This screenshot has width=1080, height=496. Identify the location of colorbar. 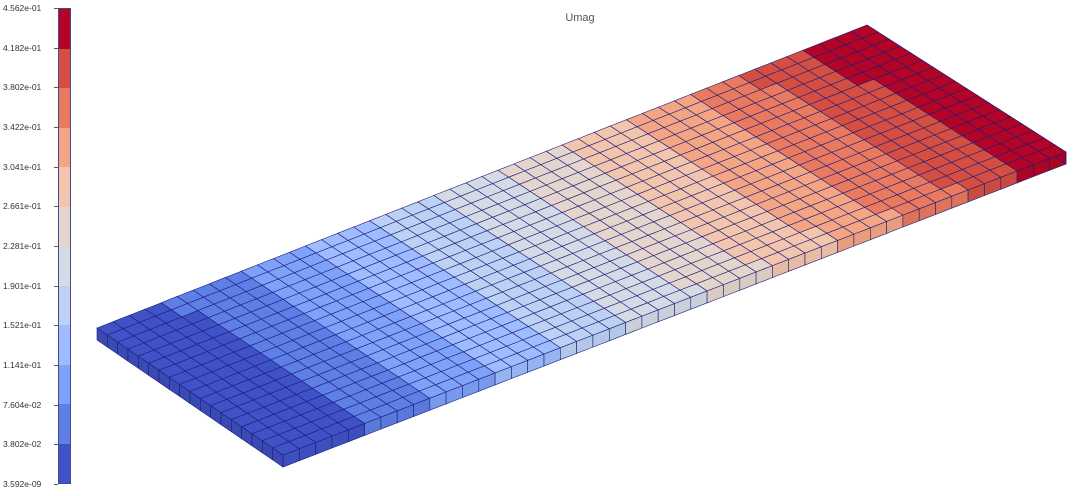
(64, 246).